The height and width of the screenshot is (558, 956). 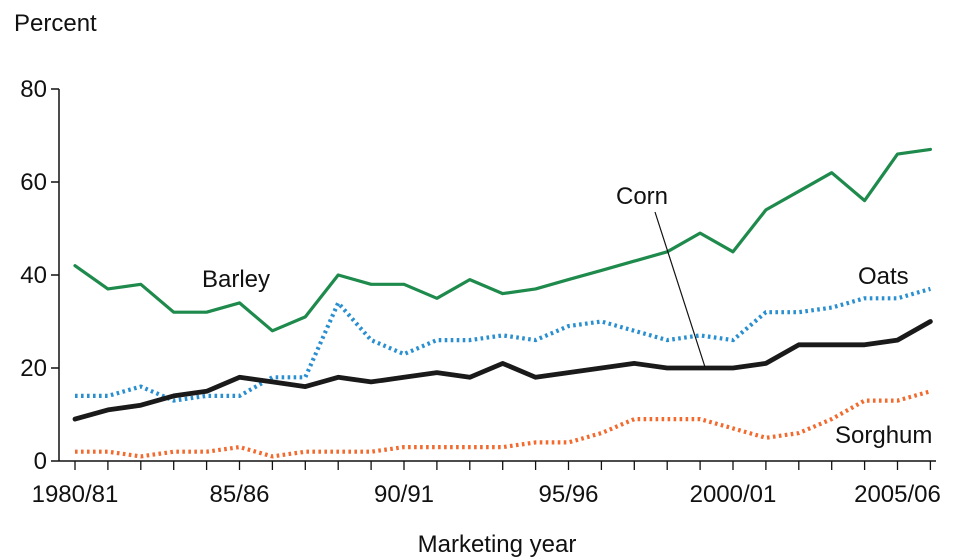 I want to click on y-tick-label: 20, so click(x=33, y=368).